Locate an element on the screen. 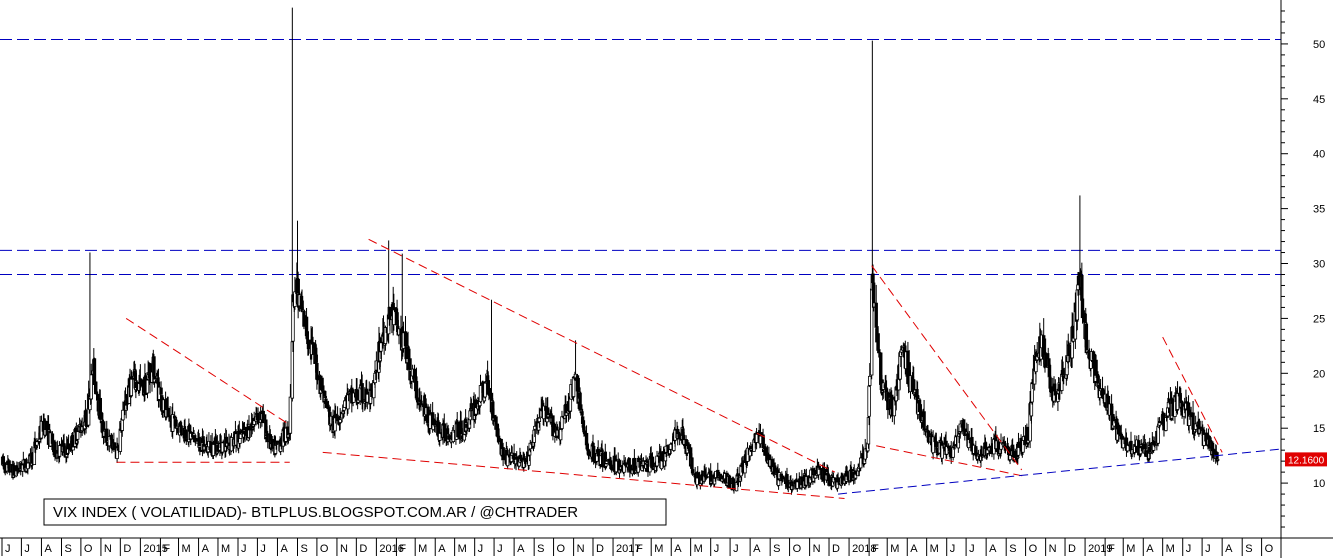 Image resolution: width=1333 pixels, height=558 pixels. x-tick-label-49: J is located at coordinates (972, 549).